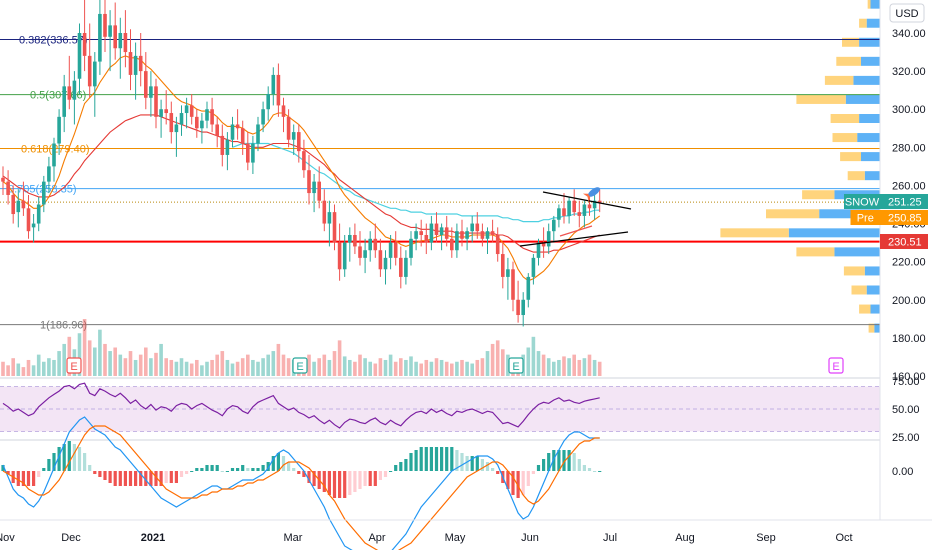  What do you see at coordinates (902, 472) in the screenshot?
I see `macd-tick-label: 0.00` at bounding box center [902, 472].